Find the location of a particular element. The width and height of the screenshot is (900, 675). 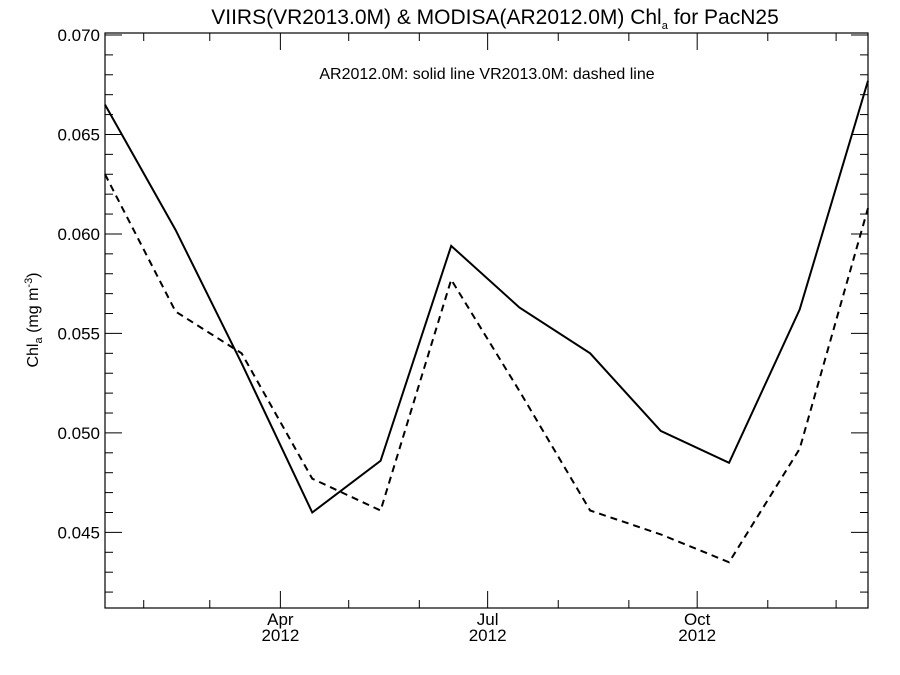

x-tick-label: Jul is located at coordinates (488, 619).